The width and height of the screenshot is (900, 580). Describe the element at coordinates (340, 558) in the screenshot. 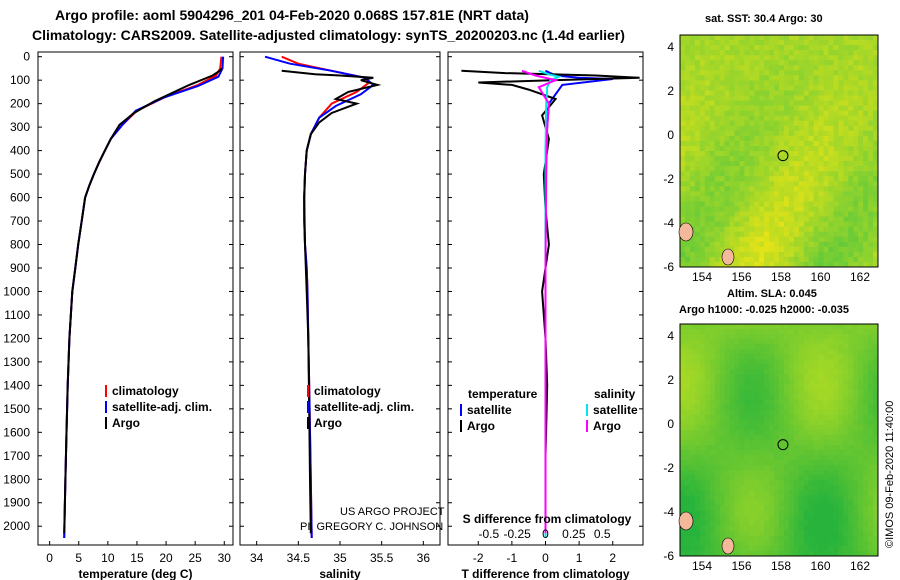

I see `x-tick-label: 35` at that location.